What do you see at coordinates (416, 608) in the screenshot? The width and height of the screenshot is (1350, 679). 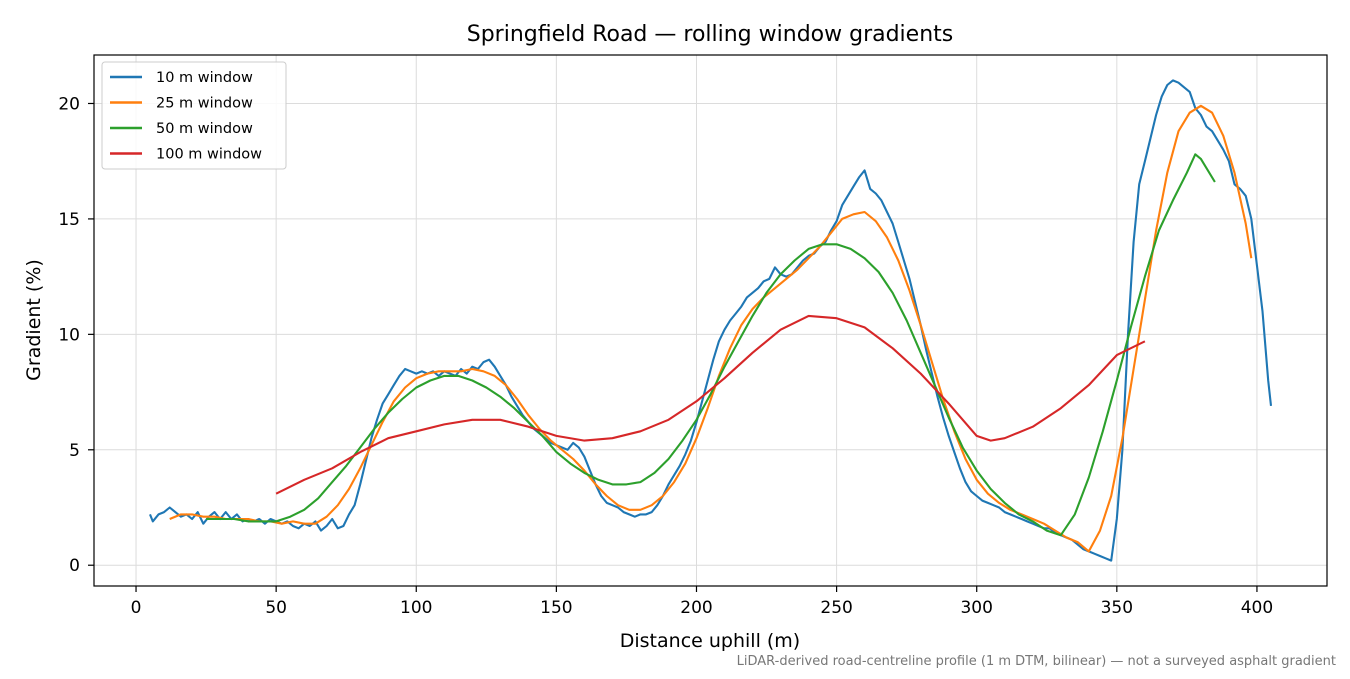 I see `x-tick-label: 100` at bounding box center [416, 608].